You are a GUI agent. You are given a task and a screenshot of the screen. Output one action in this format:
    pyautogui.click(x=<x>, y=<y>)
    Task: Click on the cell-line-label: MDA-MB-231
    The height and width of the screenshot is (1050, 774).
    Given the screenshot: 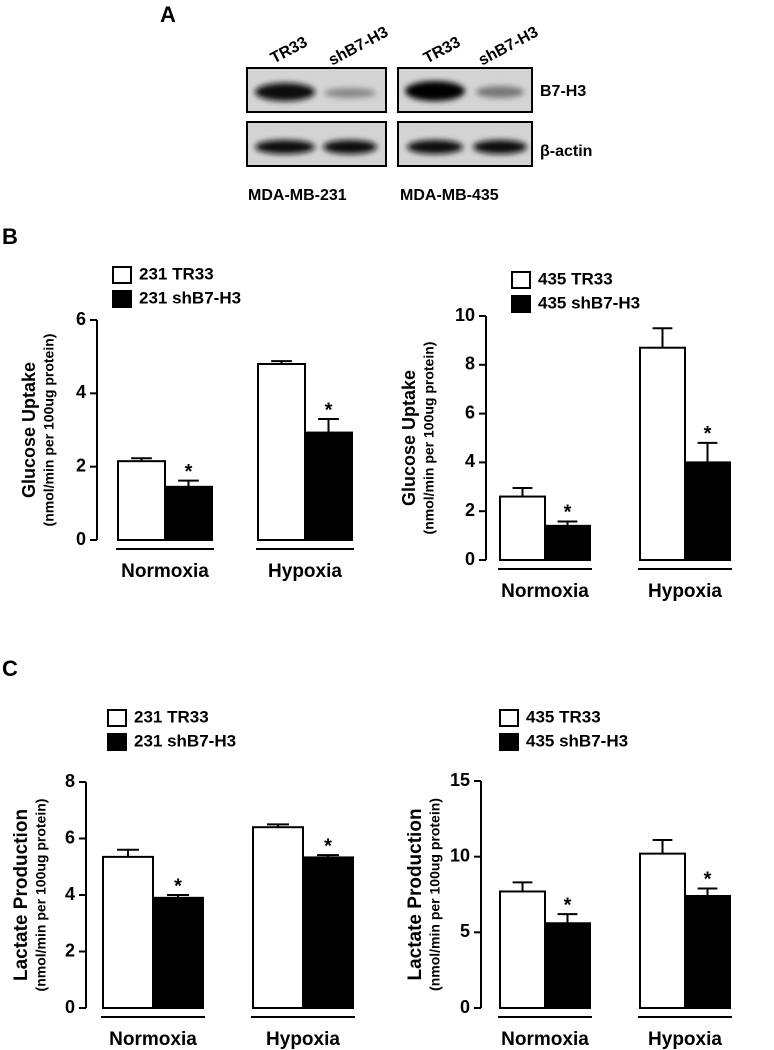 What is the action you would take?
    pyautogui.click(x=297, y=195)
    